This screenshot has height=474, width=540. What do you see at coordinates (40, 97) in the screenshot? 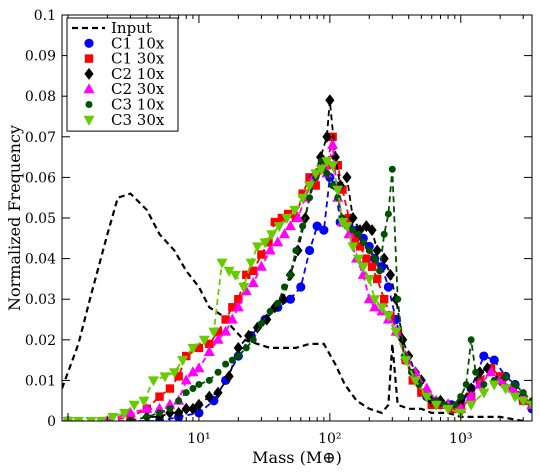
I see `y-tick-label: 0.08` at bounding box center [40, 97].